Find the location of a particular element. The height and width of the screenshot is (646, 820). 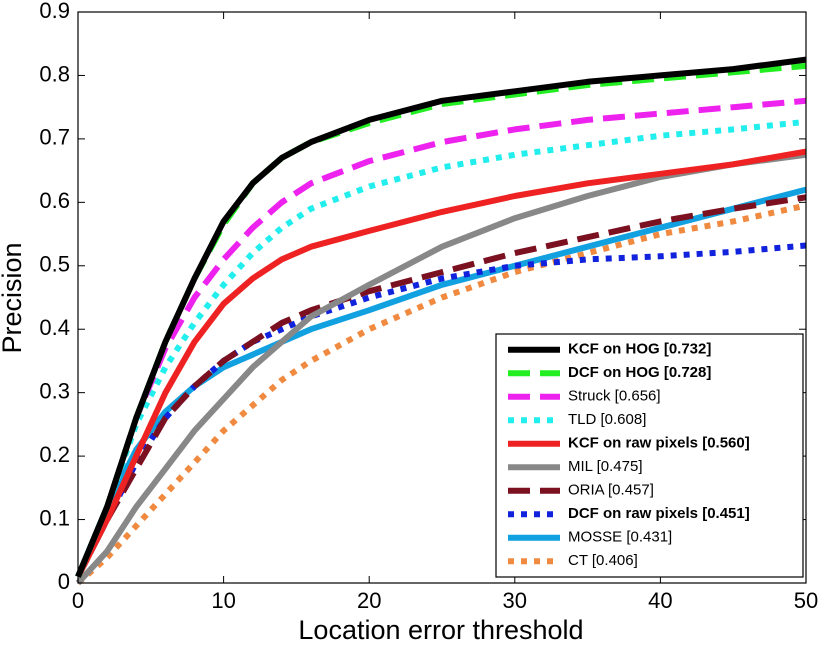

x-tick-label: 20 is located at coordinates (369, 600).